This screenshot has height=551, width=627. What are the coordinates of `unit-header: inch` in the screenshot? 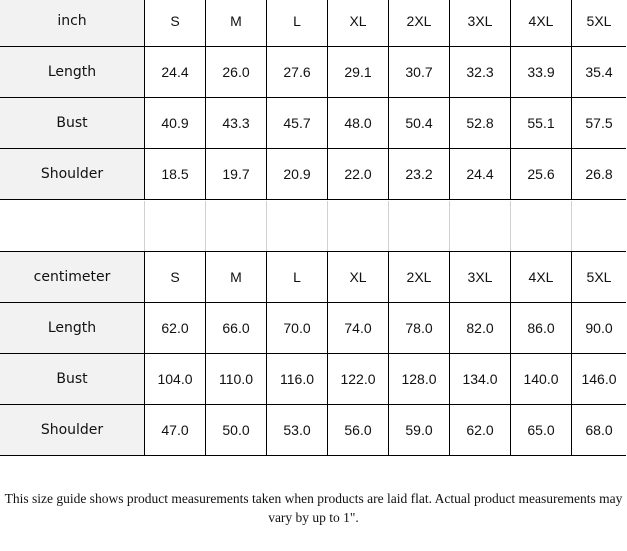 It's located at (72, 23).